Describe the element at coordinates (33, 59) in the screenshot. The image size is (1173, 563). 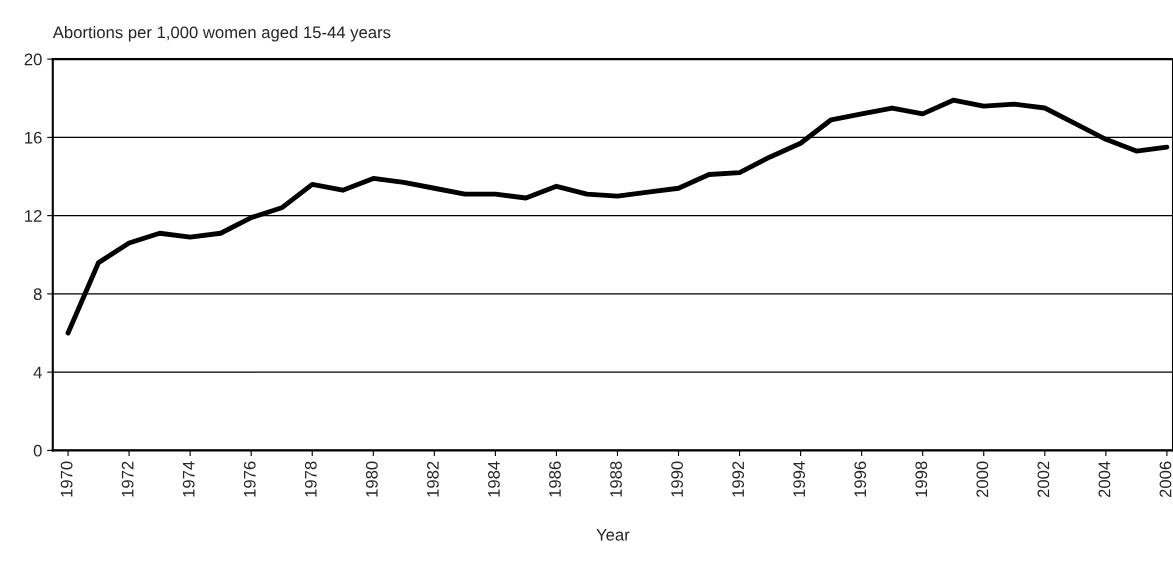
I see `y-tick-label: 20` at that location.